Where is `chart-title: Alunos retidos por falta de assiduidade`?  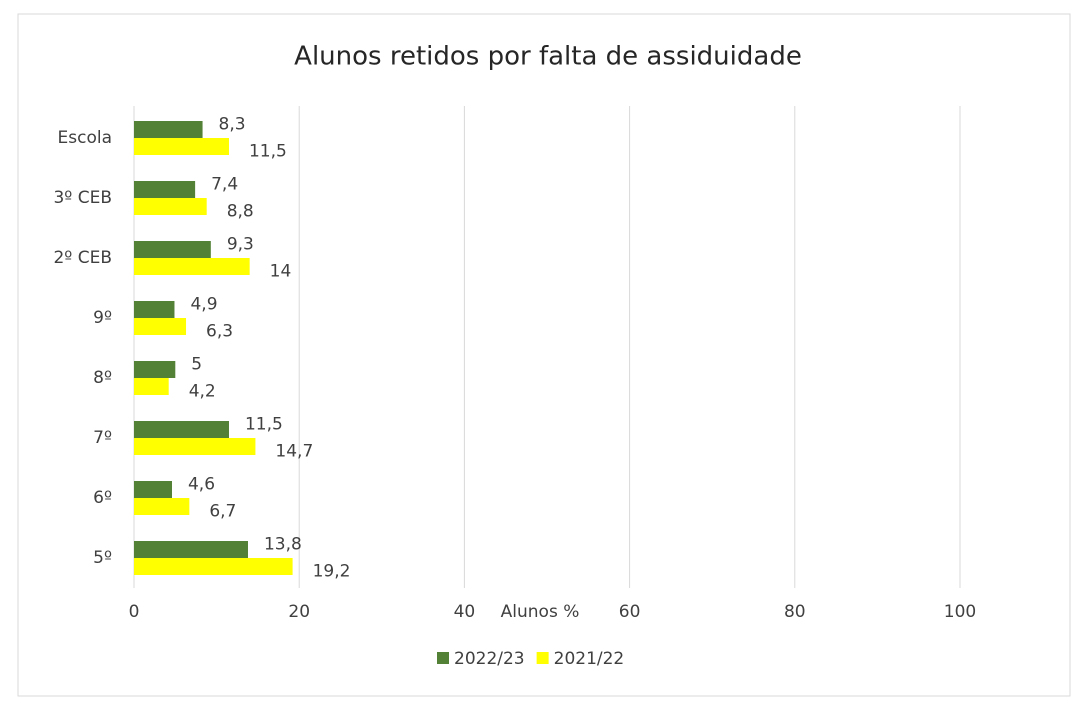
chart-title: Alunos retidos por falta de assiduidade is located at coordinates (548, 57).